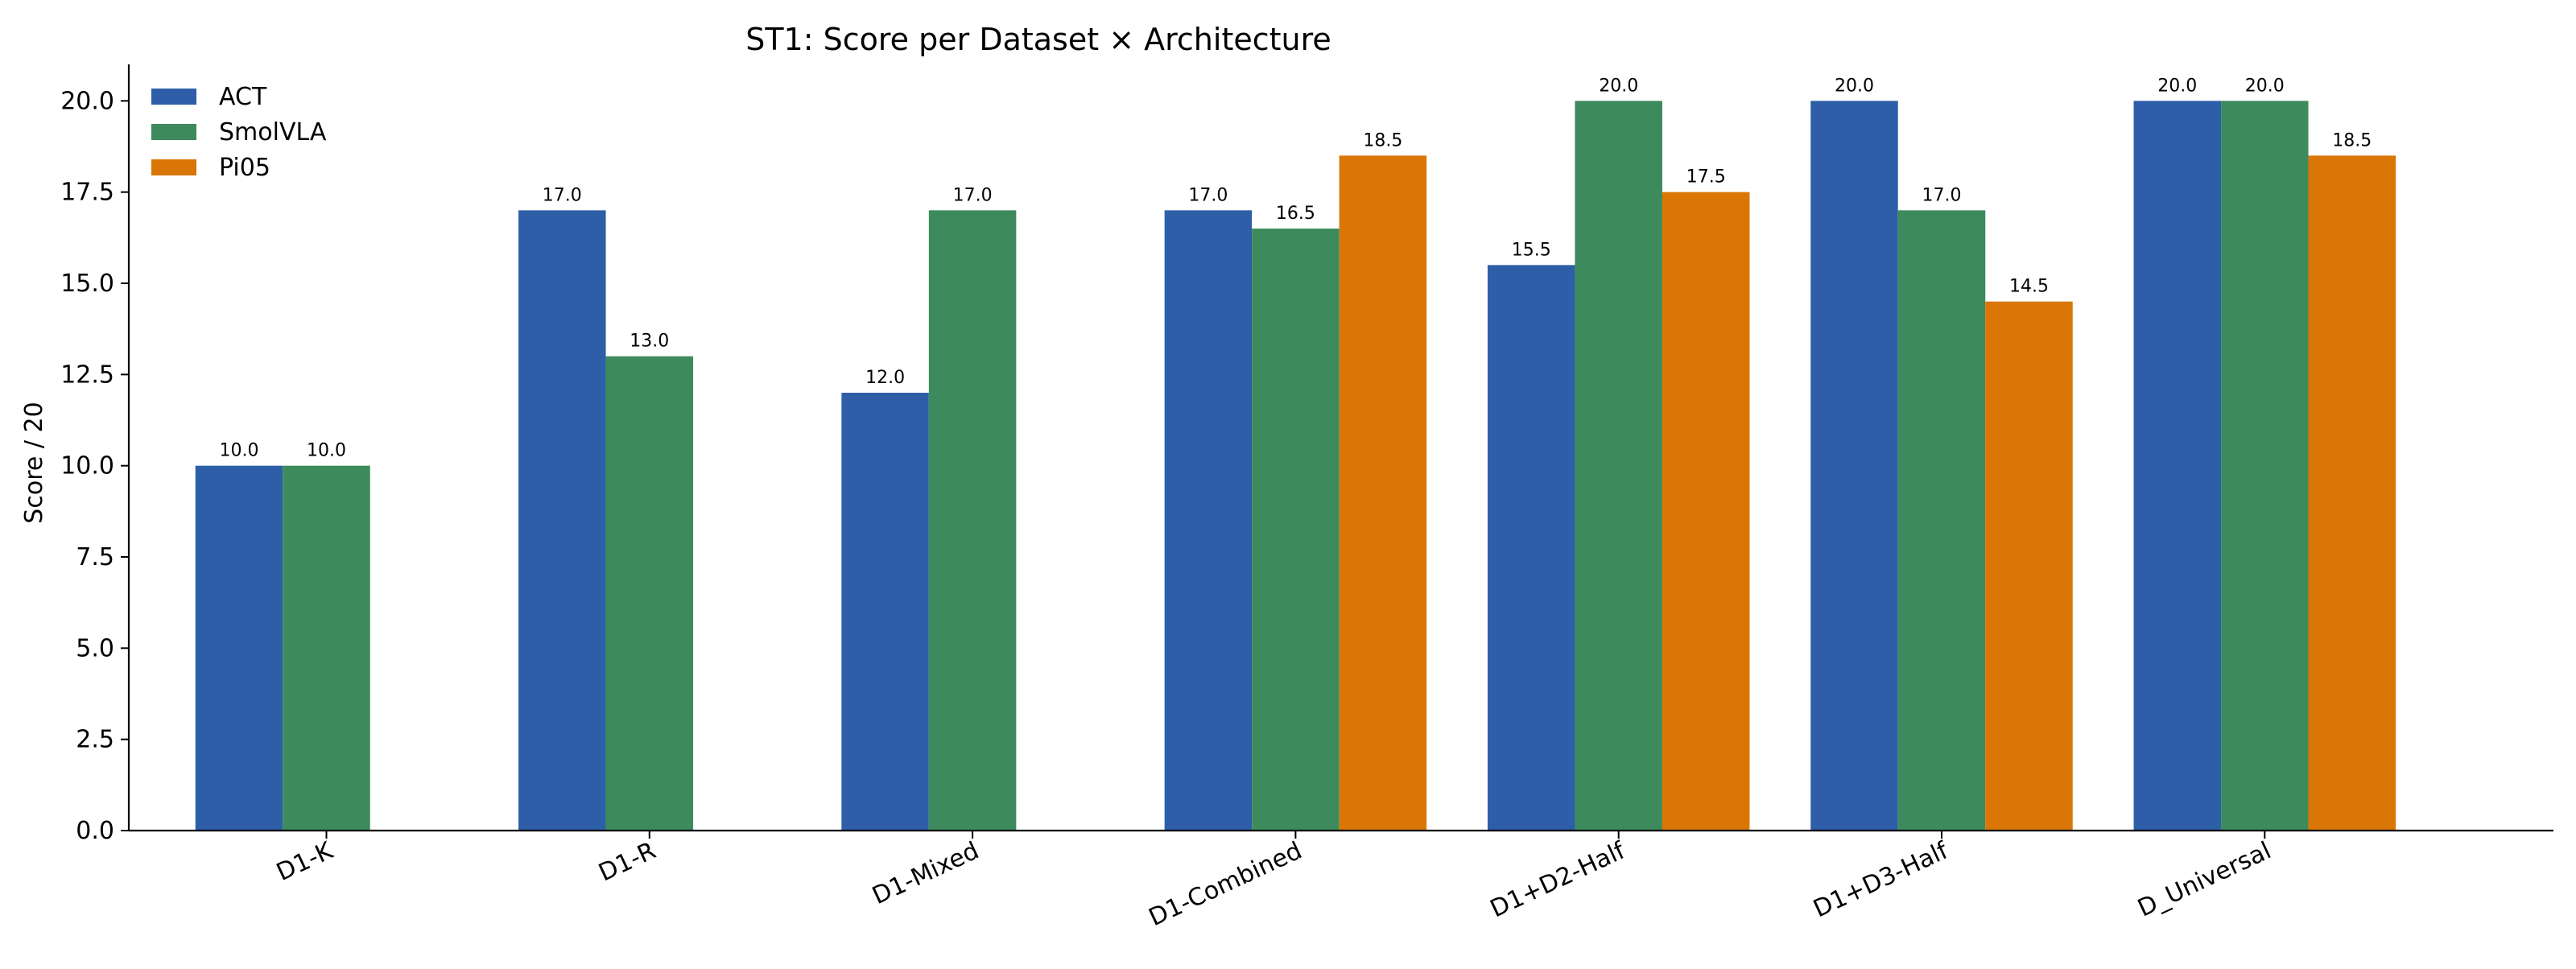 The width and height of the screenshot is (2576, 969). I want to click on data-label-pi05-6: 14.5, so click(2029, 287).